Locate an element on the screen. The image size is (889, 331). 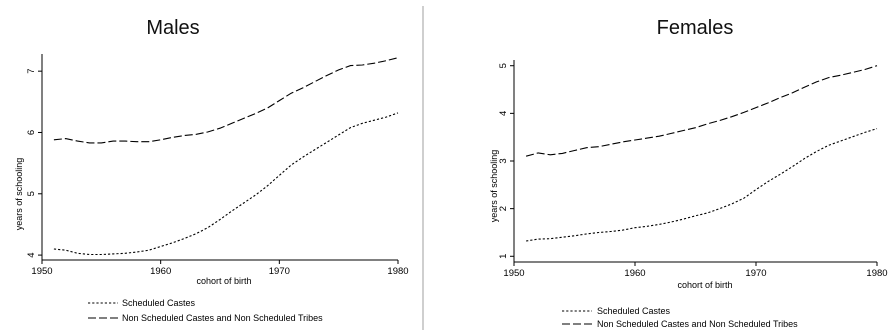
females-y-tick-label-5: 5 is located at coordinates (503, 65).